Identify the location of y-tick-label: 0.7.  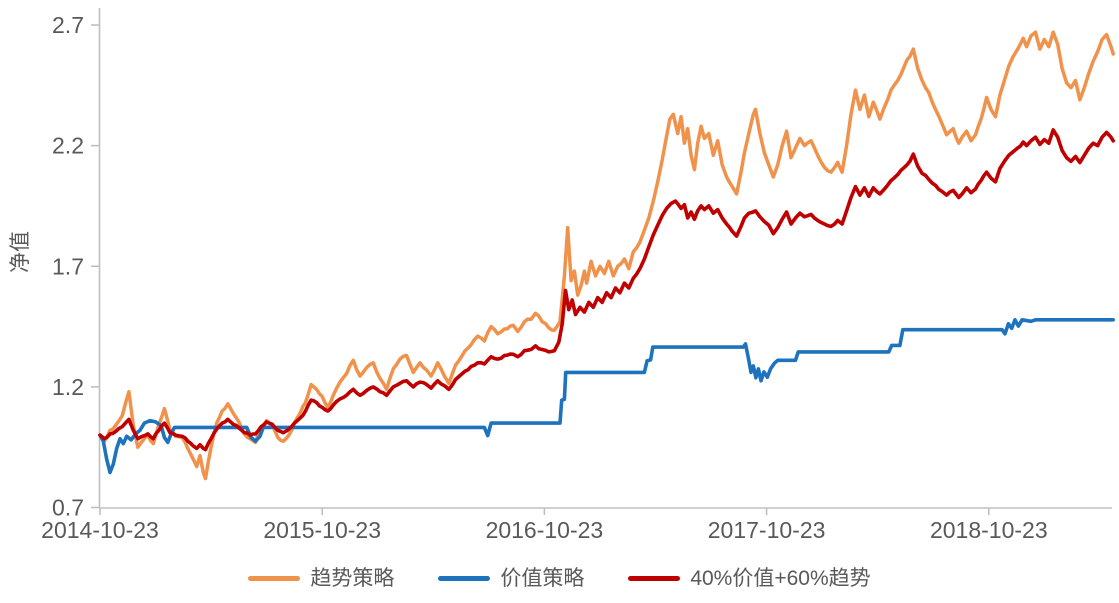
(68, 508).